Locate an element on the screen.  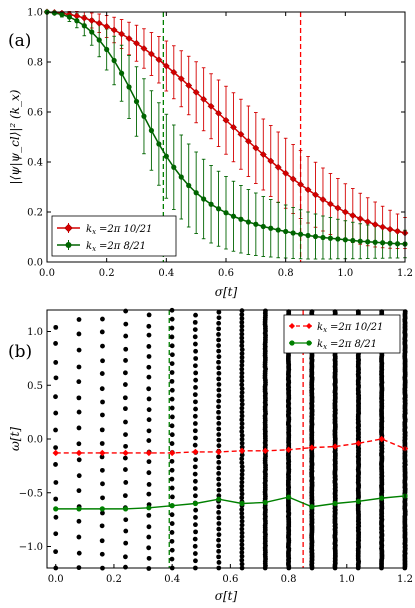
legend-a-kx-red: kx is located at coordinates (91, 230).